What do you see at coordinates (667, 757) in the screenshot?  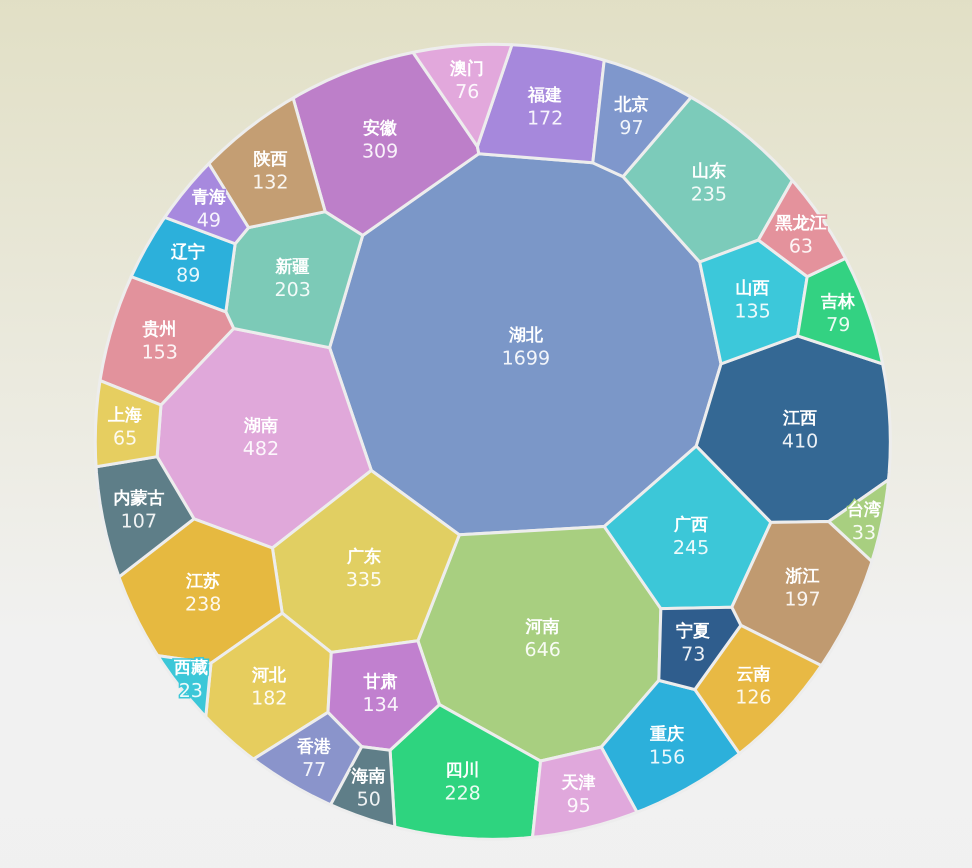 I see `data-label: 156` at bounding box center [667, 757].